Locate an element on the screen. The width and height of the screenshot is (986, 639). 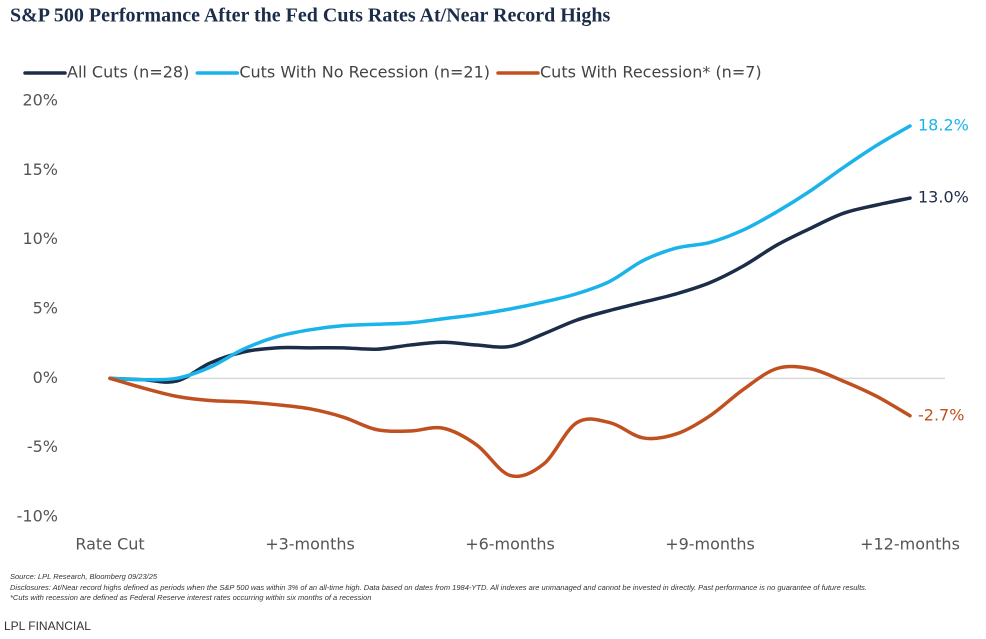
x-tick-label: +3-months is located at coordinates (310, 544).